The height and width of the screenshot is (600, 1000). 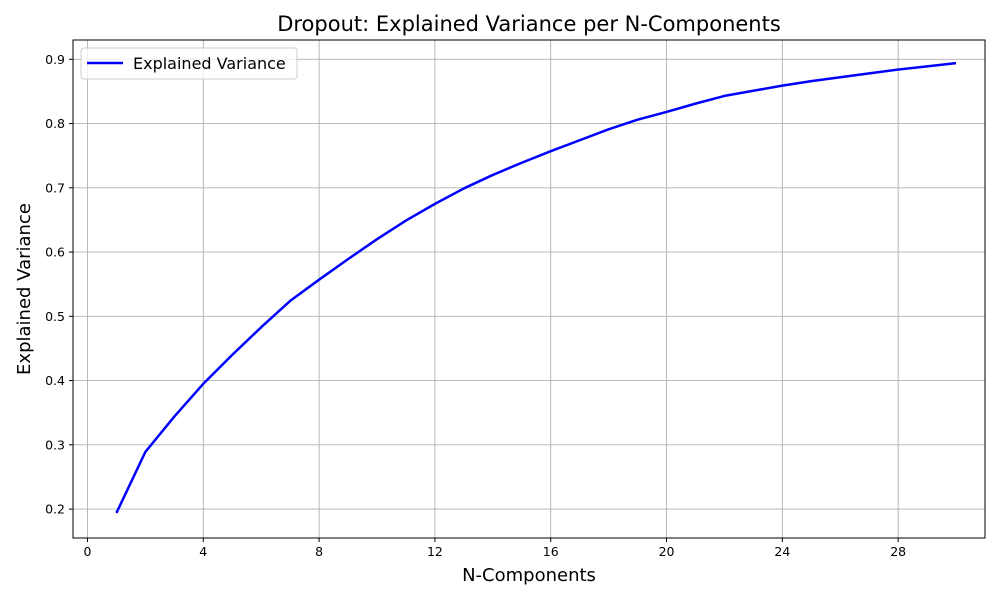 I want to click on x-tick-label: 16, so click(x=551, y=551).